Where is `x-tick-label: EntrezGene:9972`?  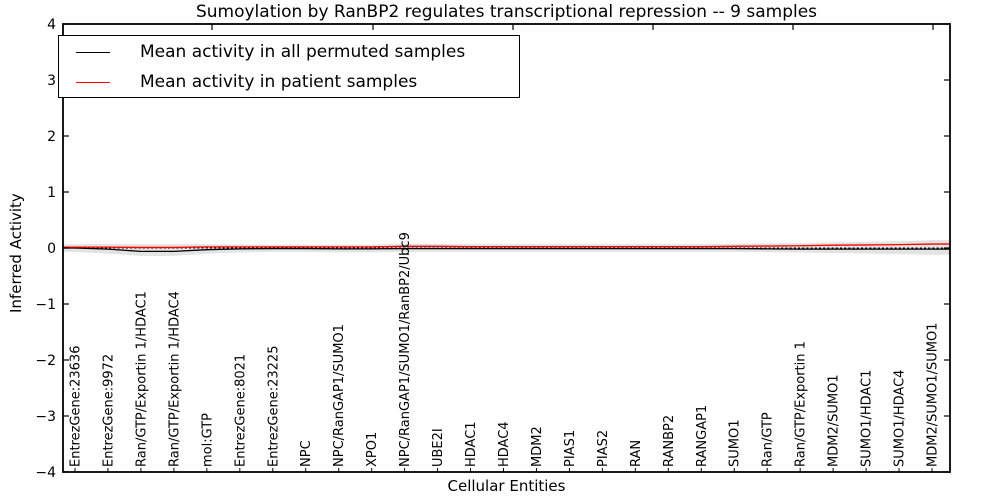 x-tick-label: EntrezGene:9972 is located at coordinates (108, 410).